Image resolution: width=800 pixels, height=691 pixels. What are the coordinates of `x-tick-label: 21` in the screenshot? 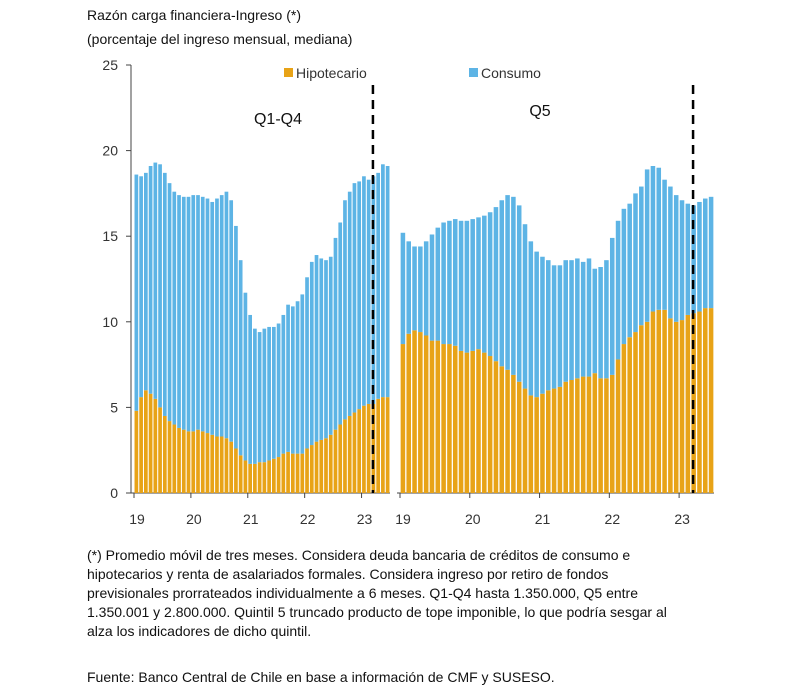 It's located at (251, 519).